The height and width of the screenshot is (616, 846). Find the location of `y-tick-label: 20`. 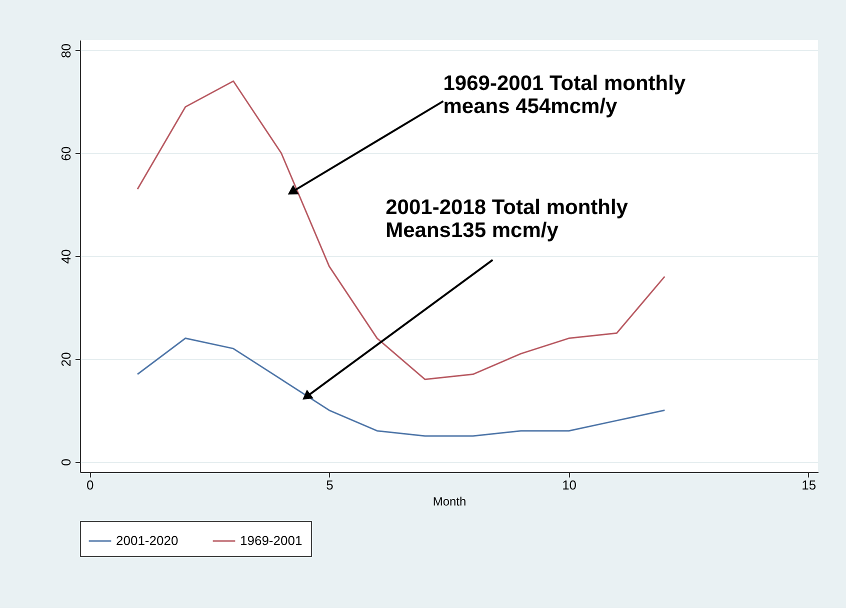

y-tick-label: 20 is located at coordinates (66, 359).